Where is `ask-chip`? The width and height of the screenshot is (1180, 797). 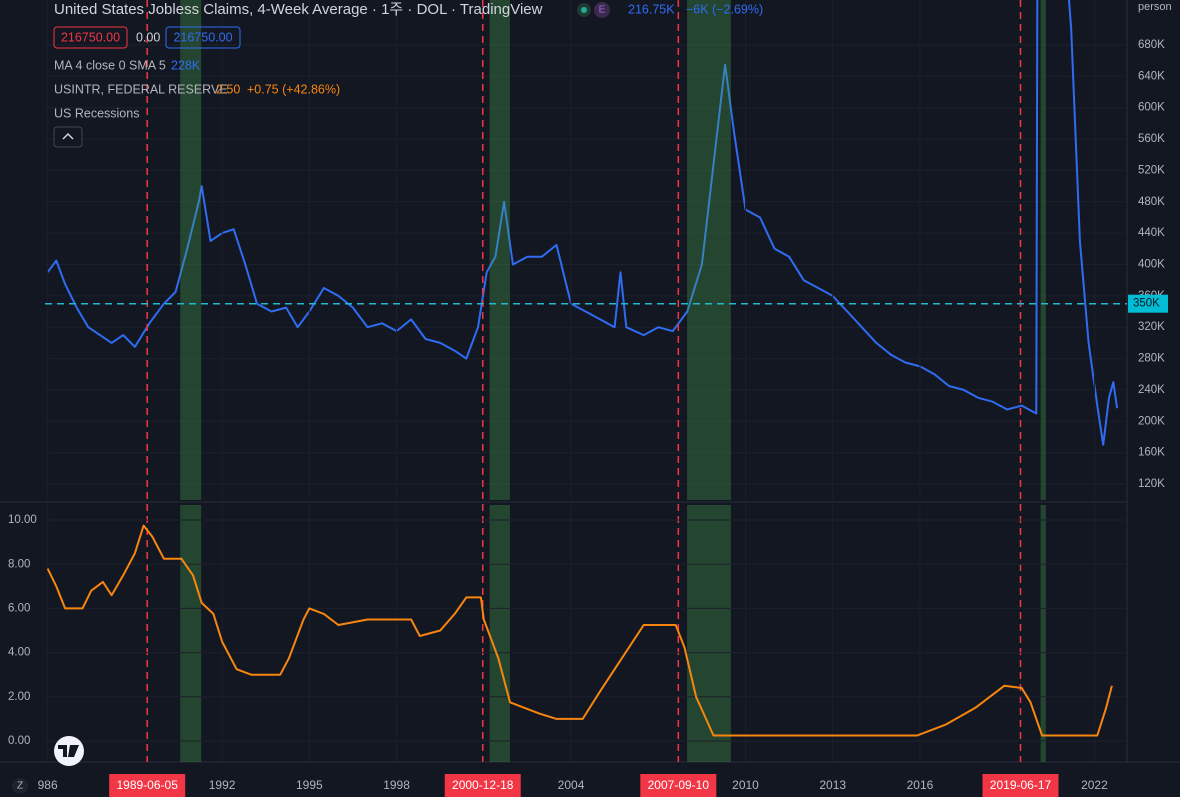 ask-chip is located at coordinates (203, 37).